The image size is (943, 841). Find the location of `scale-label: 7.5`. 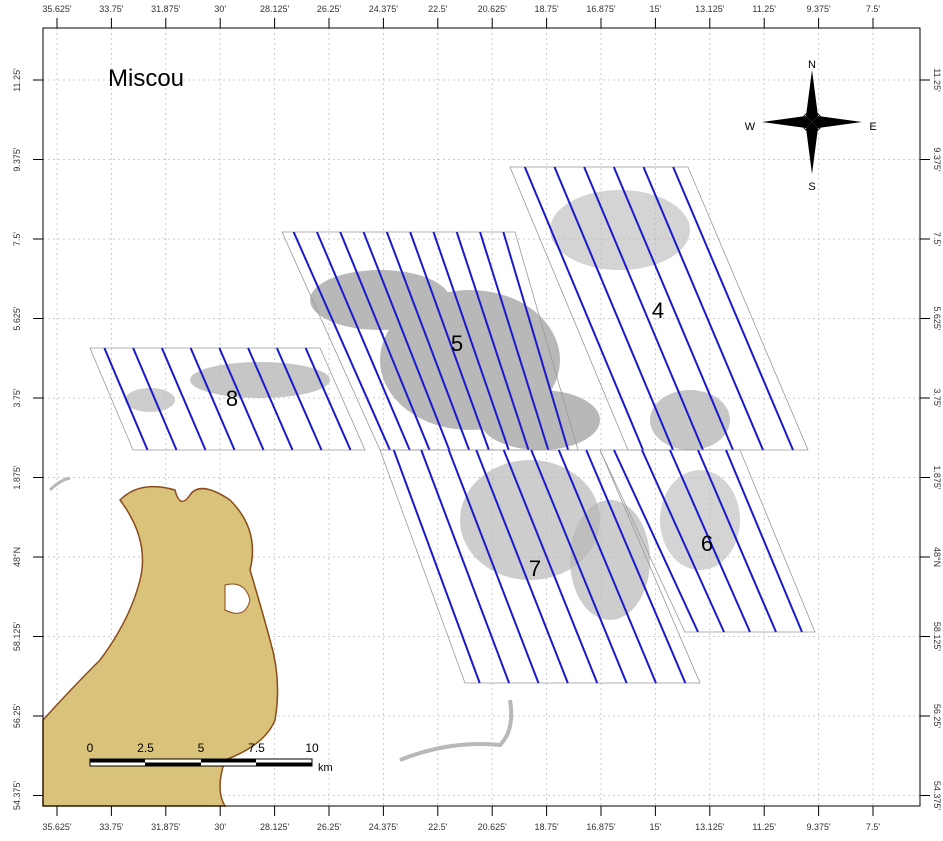

scale-label: 7.5 is located at coordinates (256, 748).